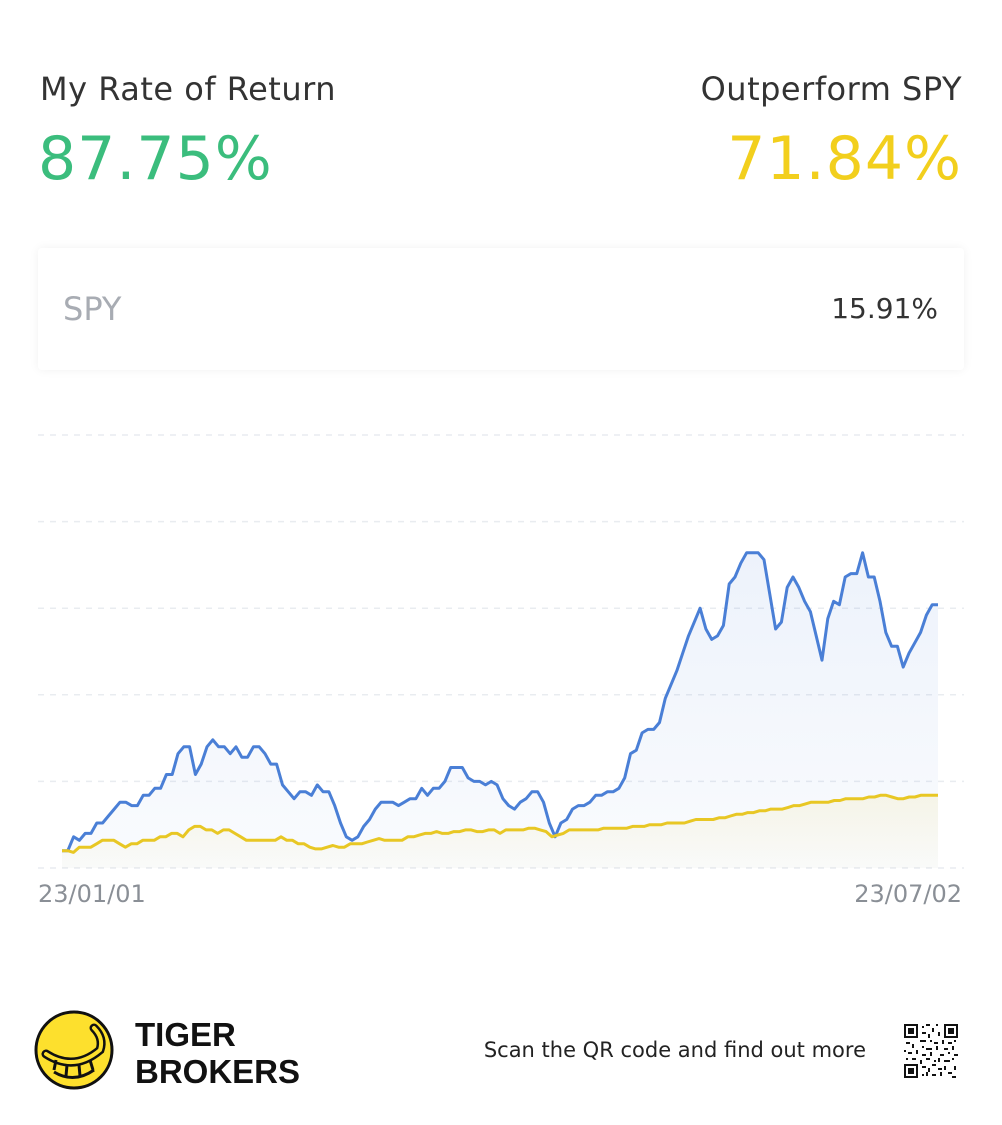 The width and height of the screenshot is (1002, 1125). Describe the element at coordinates (931, 1051) in the screenshot. I see `qr-code-icon` at that location.